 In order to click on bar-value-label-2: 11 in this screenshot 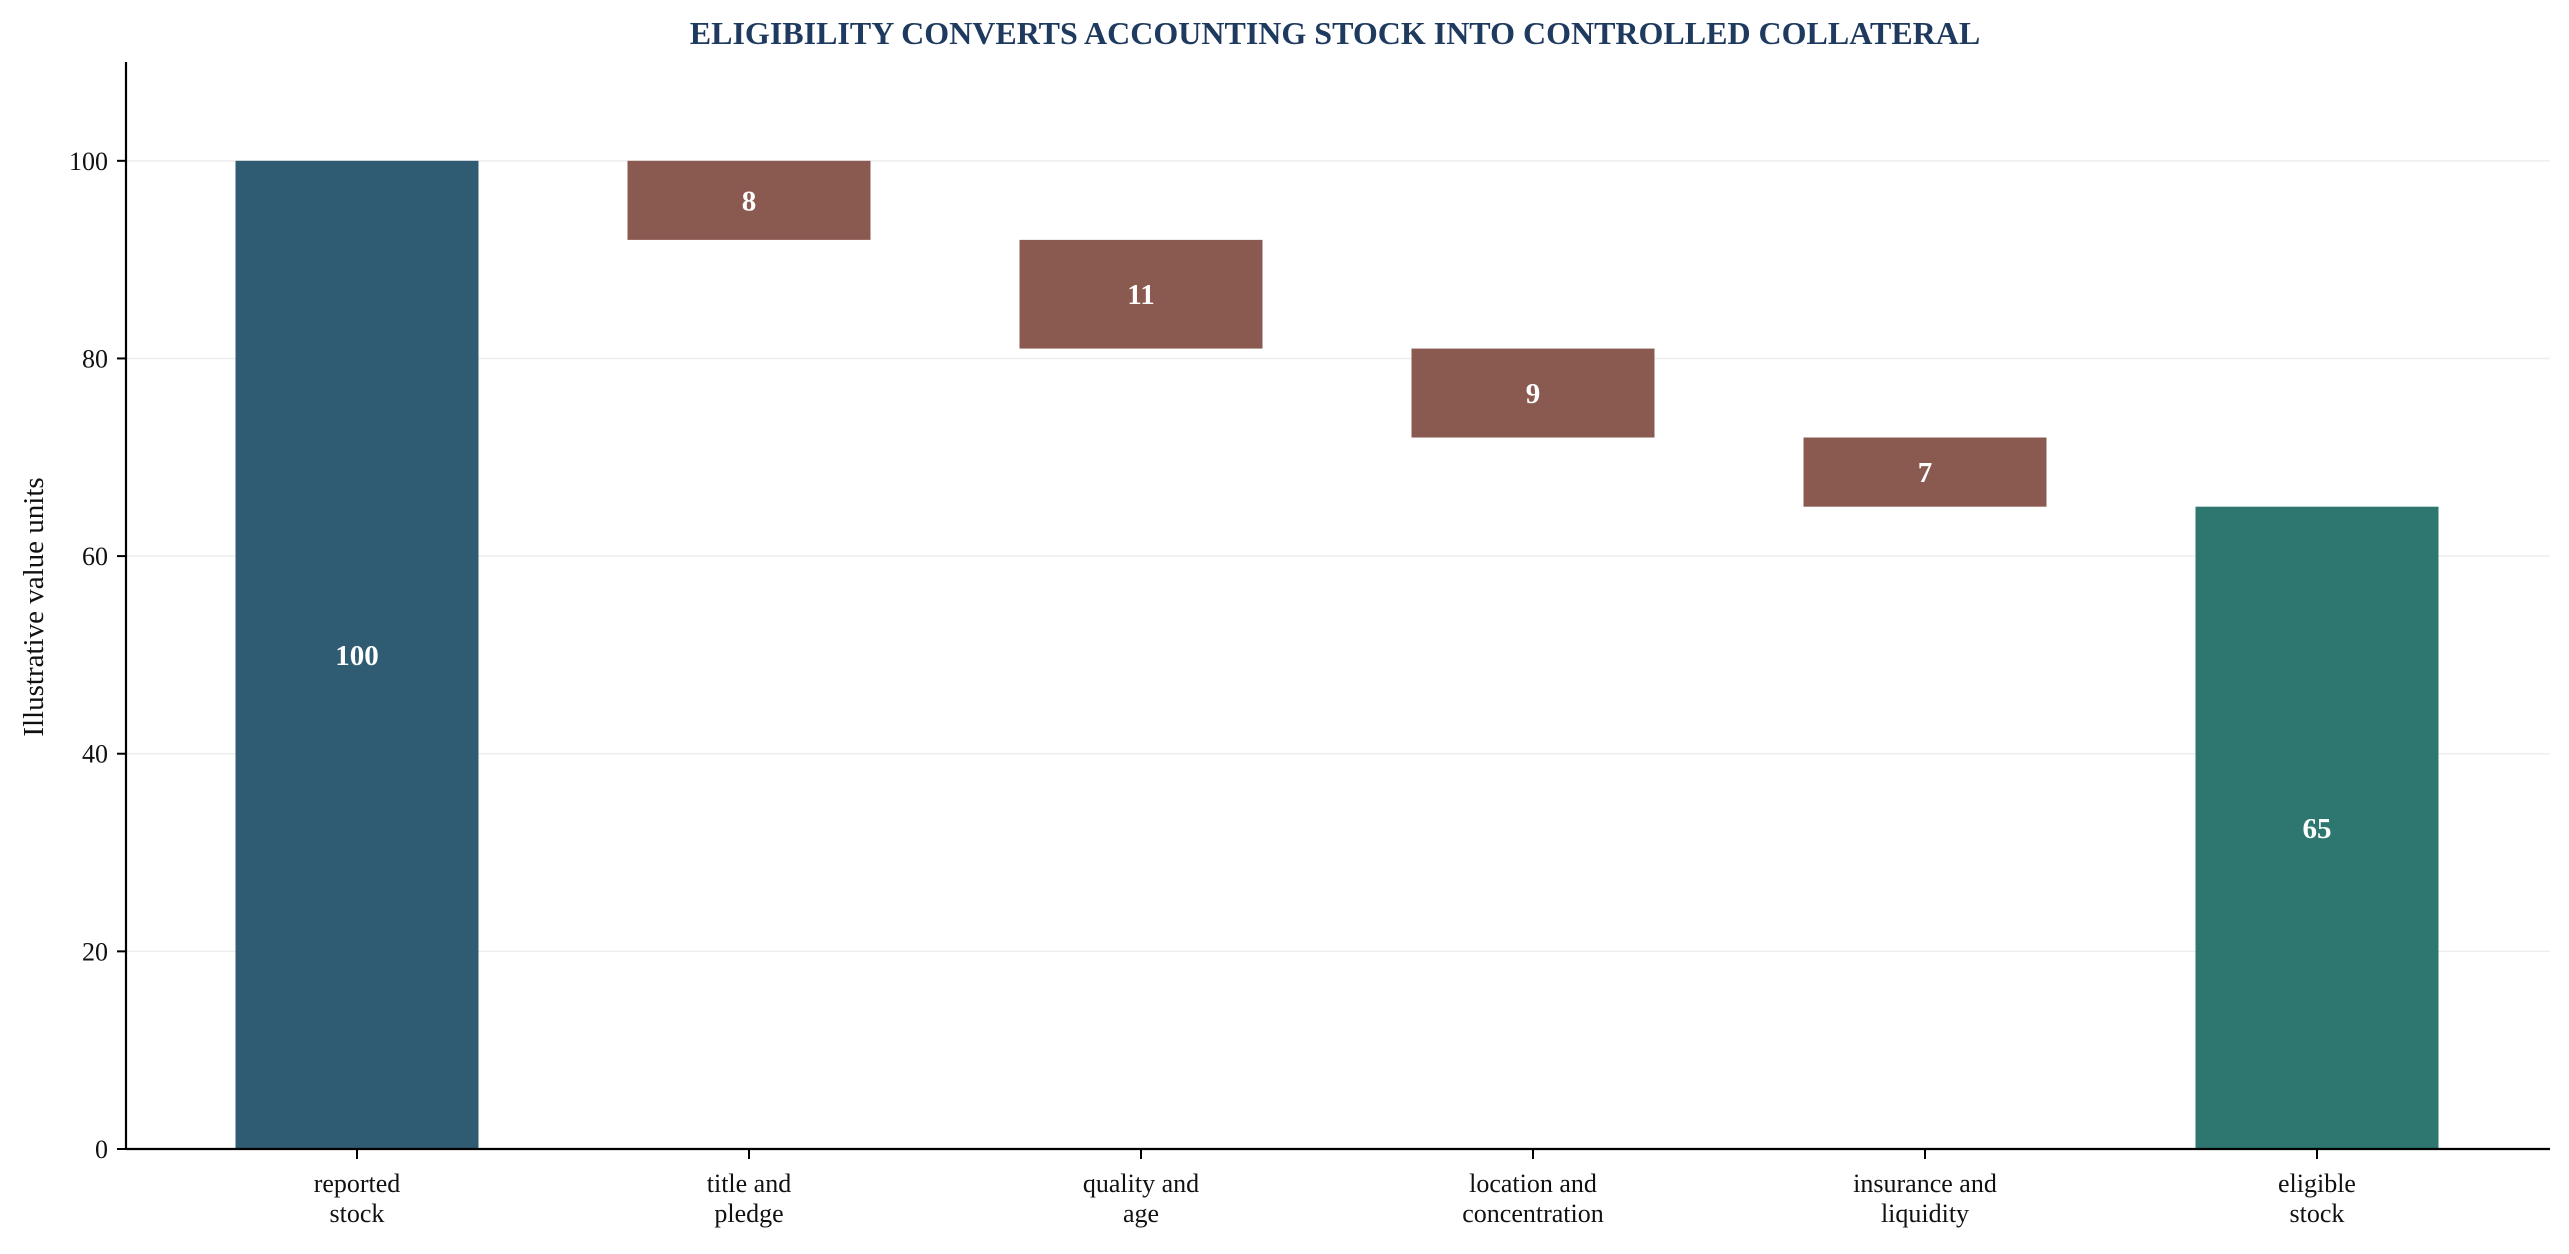, I will do `click(1140, 295)`.